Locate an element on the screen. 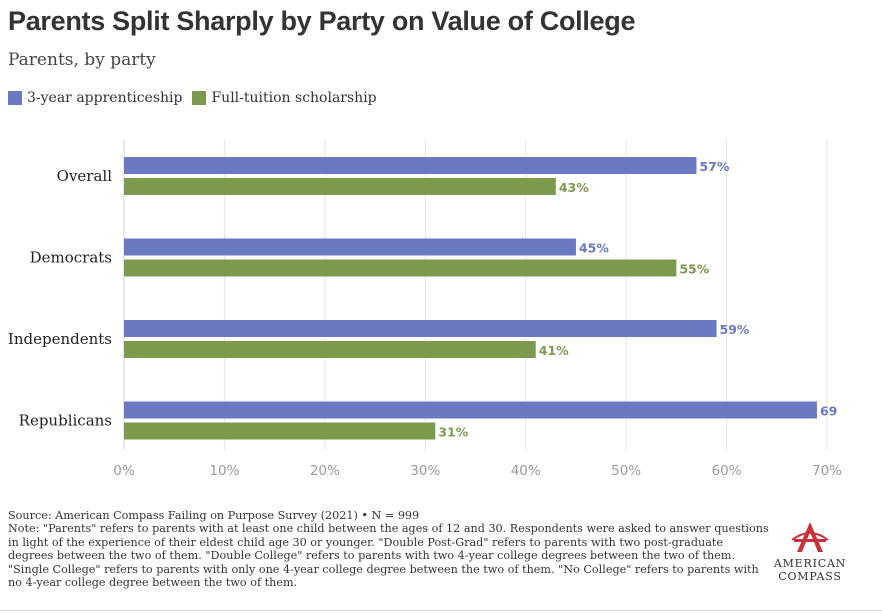 The width and height of the screenshot is (882, 613). data-label-independents-series1: 59% is located at coordinates (735, 329).